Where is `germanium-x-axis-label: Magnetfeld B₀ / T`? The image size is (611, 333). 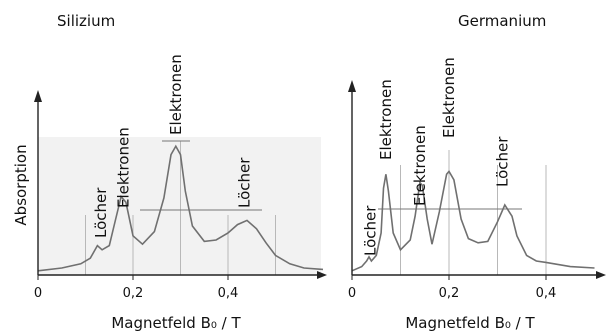
germanium-x-axis-label: Magnetfeld B₀ / T is located at coordinates (470, 323).